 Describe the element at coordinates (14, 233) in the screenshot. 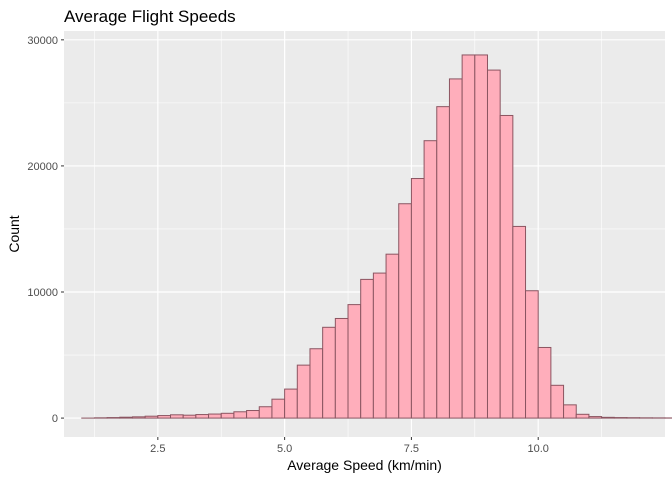

I see `y-axis-title: Count` at that location.